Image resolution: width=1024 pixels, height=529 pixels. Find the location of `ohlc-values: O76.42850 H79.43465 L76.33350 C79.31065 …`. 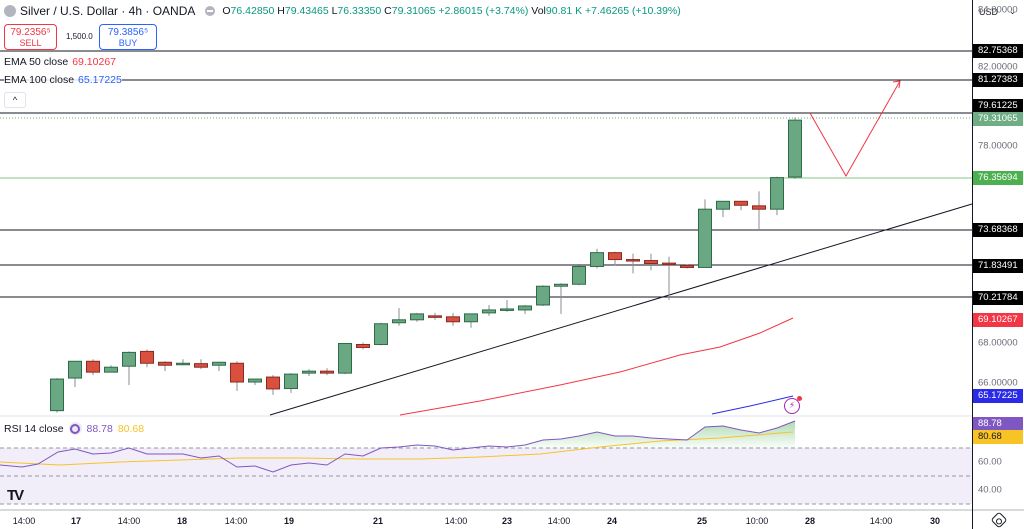

ohlc-values: O76.42850 H79.43465 L76.33350 C79.31065 … is located at coordinates (451, 11).